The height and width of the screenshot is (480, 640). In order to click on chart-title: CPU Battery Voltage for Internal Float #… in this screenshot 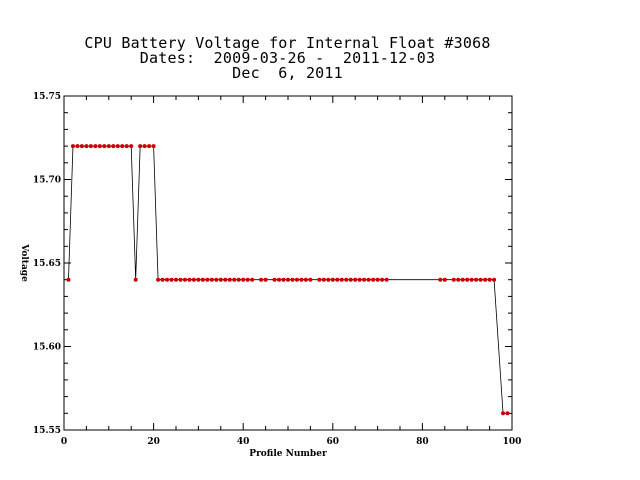, I will do `click(287, 58)`.